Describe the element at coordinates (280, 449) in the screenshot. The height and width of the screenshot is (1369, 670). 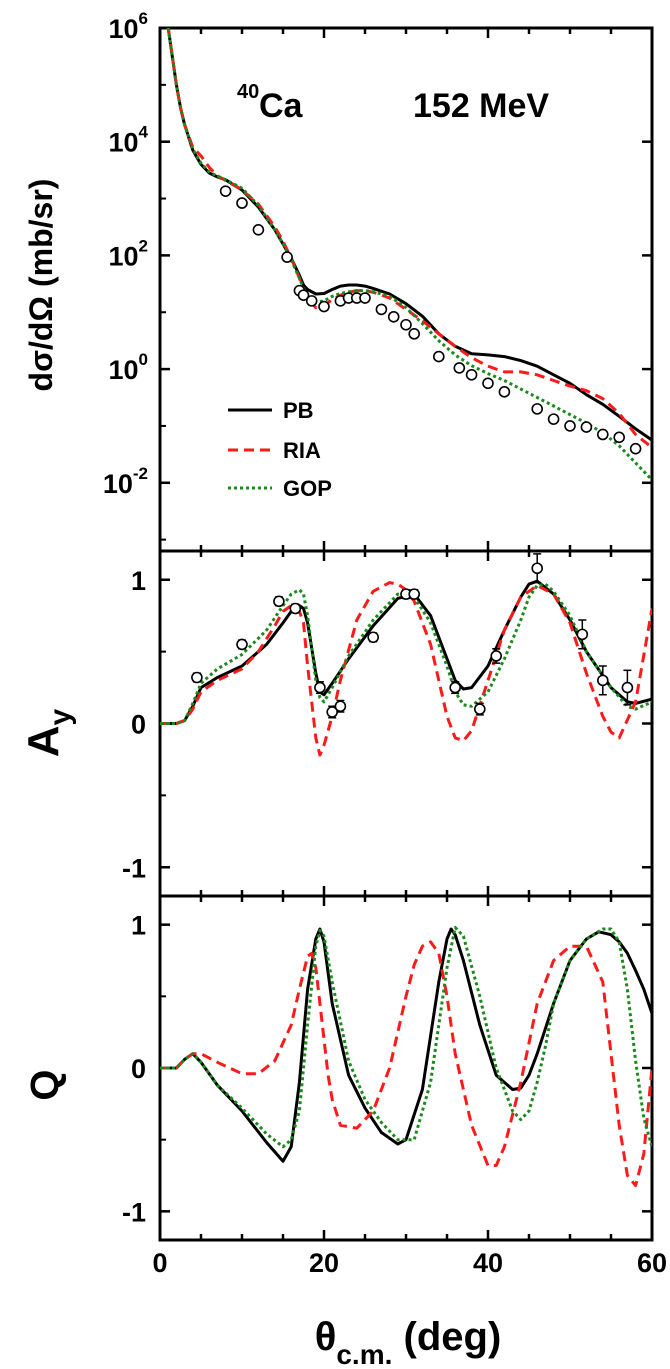
I see `legend: PB RIA GOP` at that location.